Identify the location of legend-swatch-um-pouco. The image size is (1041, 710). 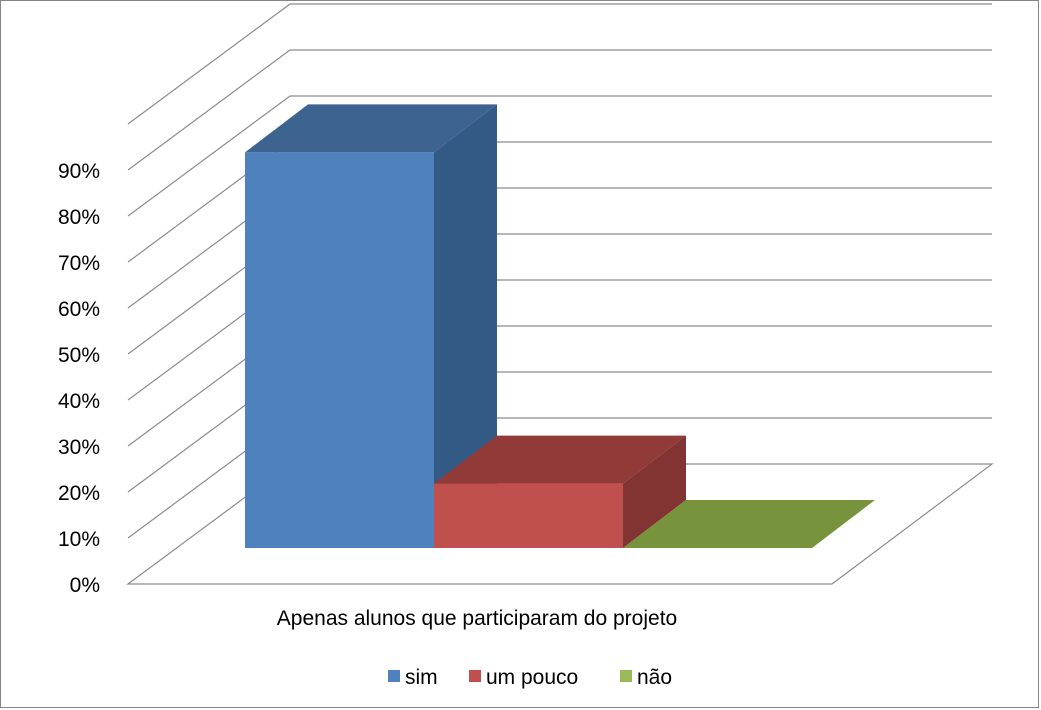
(475, 676).